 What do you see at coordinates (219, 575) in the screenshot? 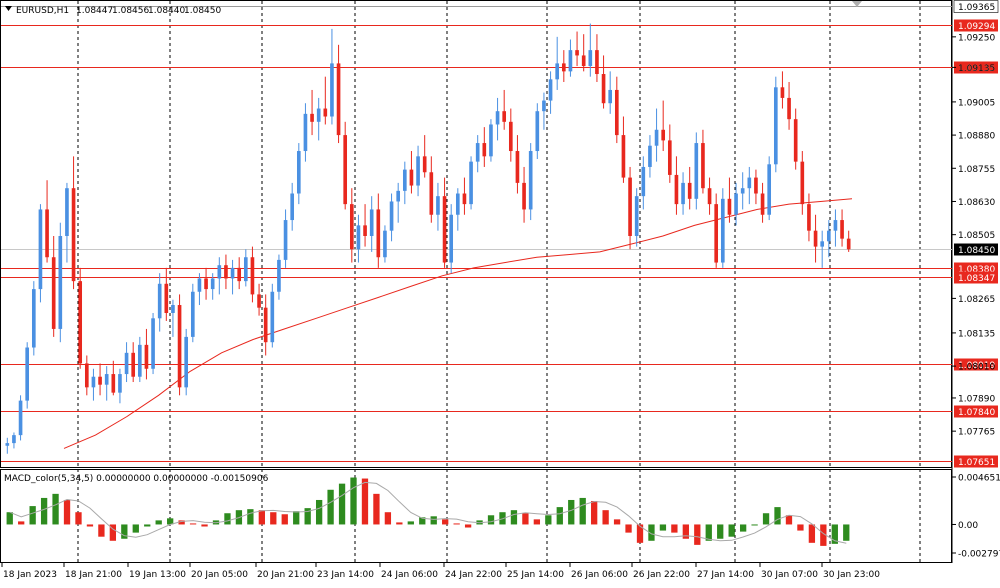
I see `time-tick-label: 20 Jan 05:00` at bounding box center [219, 575].